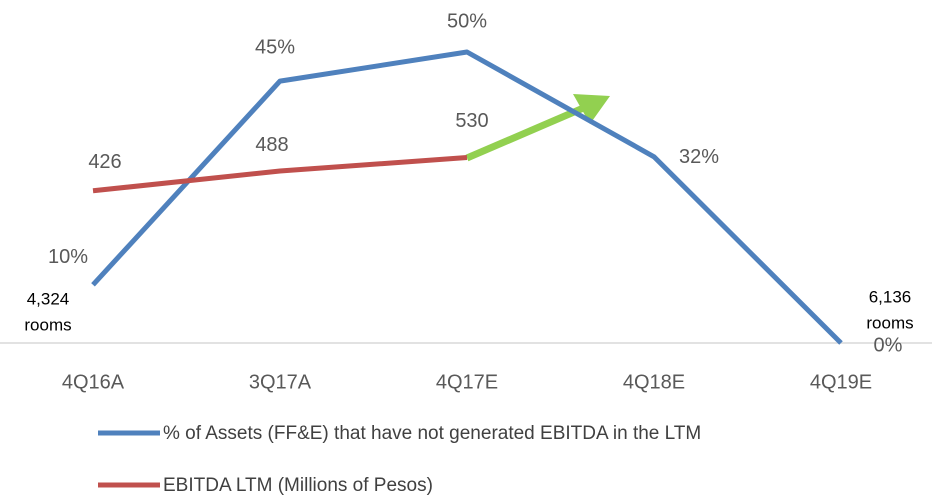 Image resolution: width=932 pixels, height=497 pixels. What do you see at coordinates (471, 121) in the screenshot?
I see `data-label: 530` at bounding box center [471, 121].